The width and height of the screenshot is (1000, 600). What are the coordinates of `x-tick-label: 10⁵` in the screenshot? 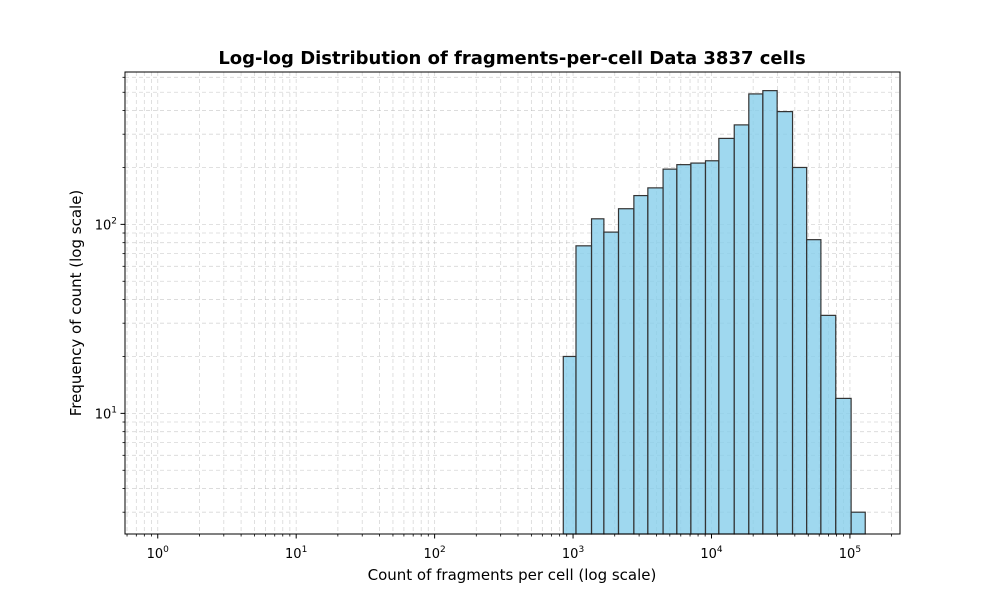 It's located at (850, 553).